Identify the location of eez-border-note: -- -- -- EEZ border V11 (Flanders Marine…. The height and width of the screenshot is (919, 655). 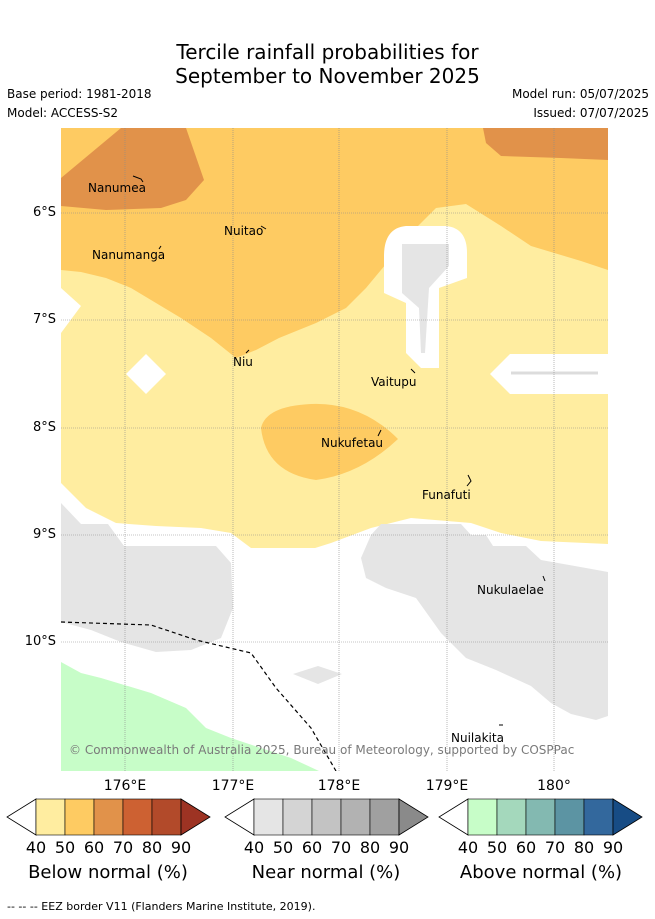
(161, 906).